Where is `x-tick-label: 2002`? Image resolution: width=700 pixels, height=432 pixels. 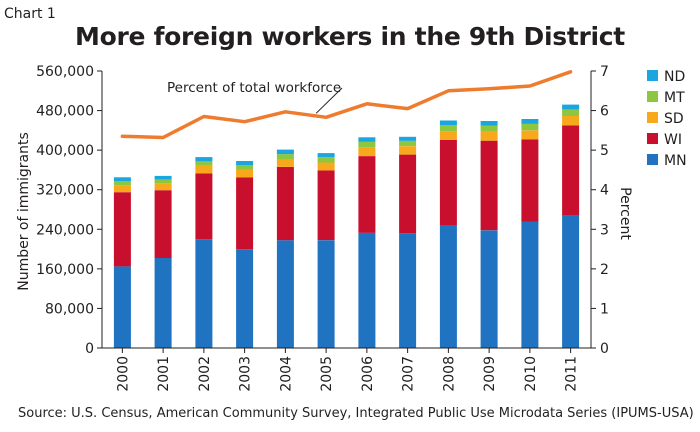 x-tick-label: 2002 is located at coordinates (205, 374).